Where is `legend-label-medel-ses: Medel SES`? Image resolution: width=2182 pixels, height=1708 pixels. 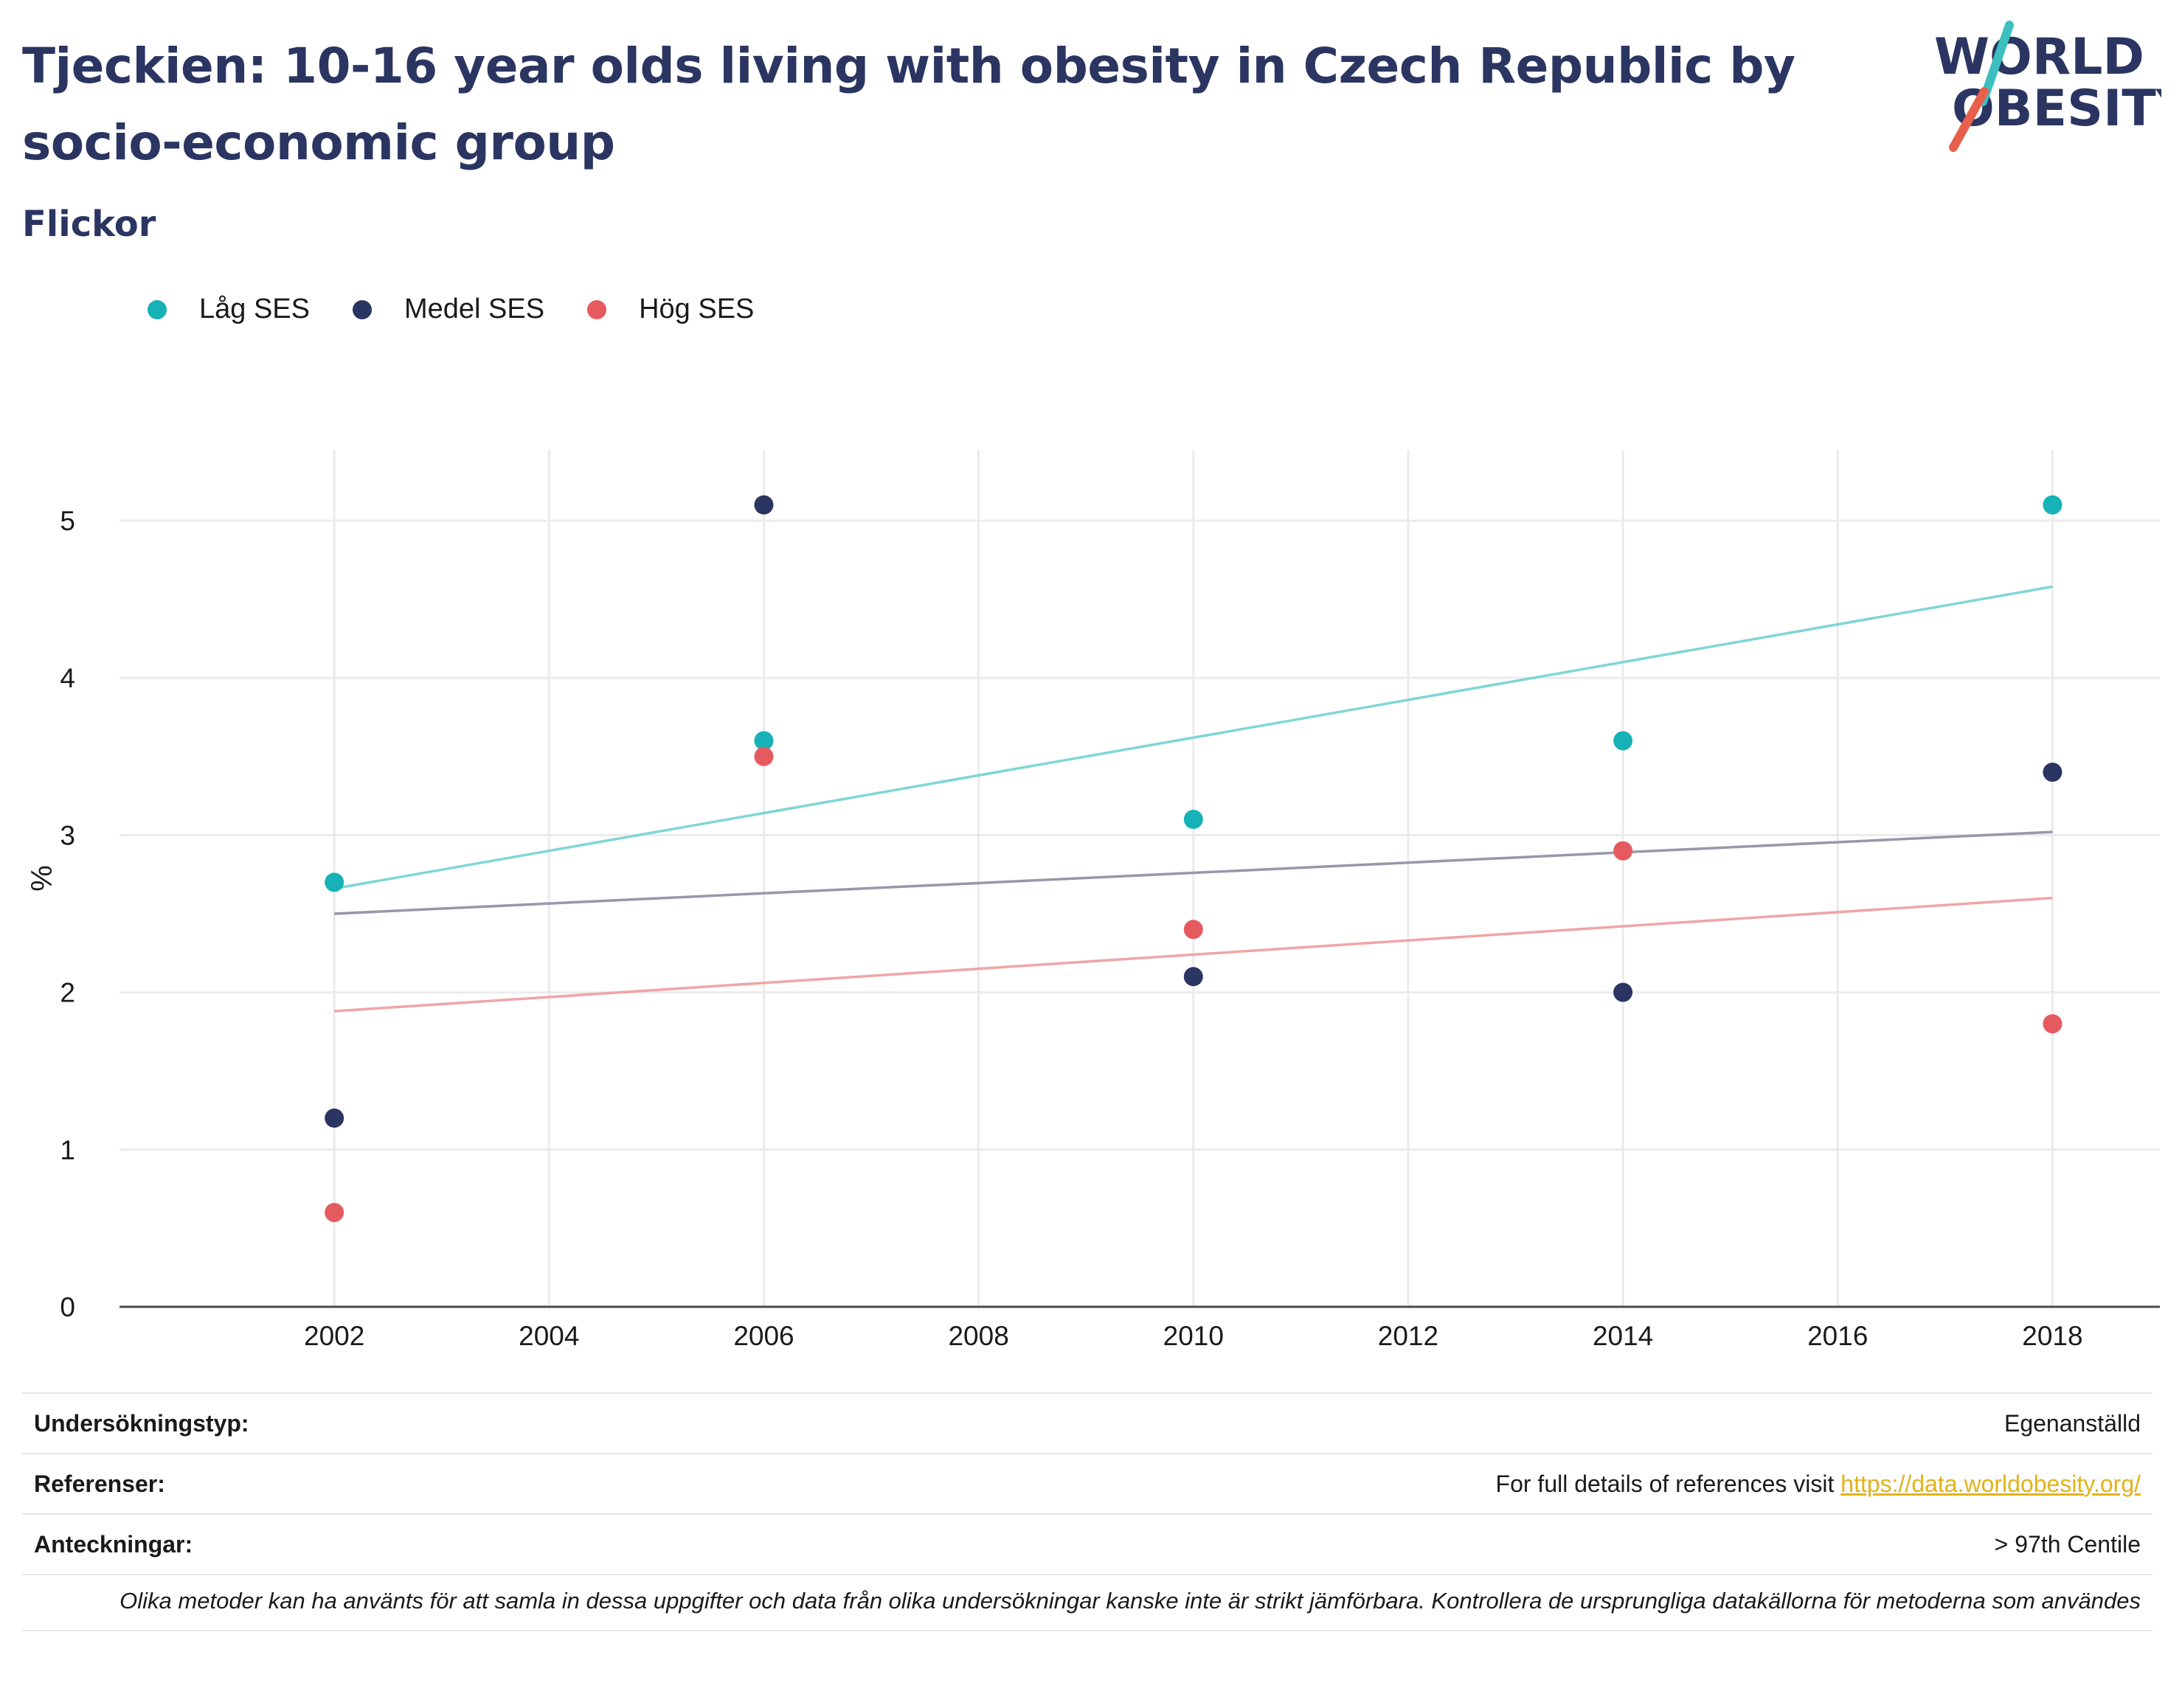 legend-label-medel-ses: Medel SES is located at coordinates (474, 309).